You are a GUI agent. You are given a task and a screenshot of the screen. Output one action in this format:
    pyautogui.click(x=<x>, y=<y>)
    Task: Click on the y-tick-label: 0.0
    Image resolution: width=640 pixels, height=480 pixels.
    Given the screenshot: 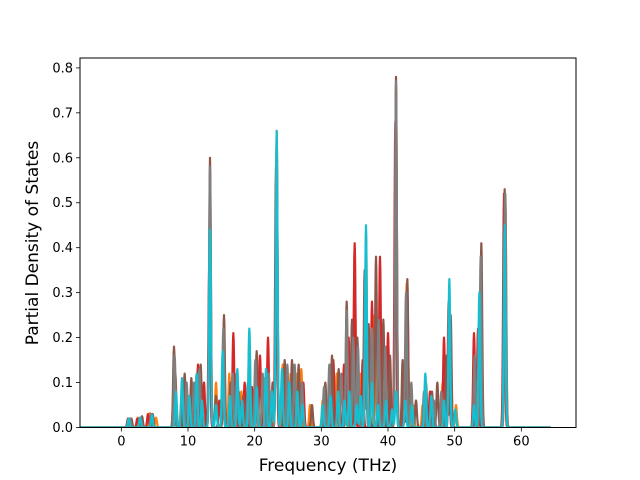 What is the action you would take?
    pyautogui.click(x=62, y=428)
    